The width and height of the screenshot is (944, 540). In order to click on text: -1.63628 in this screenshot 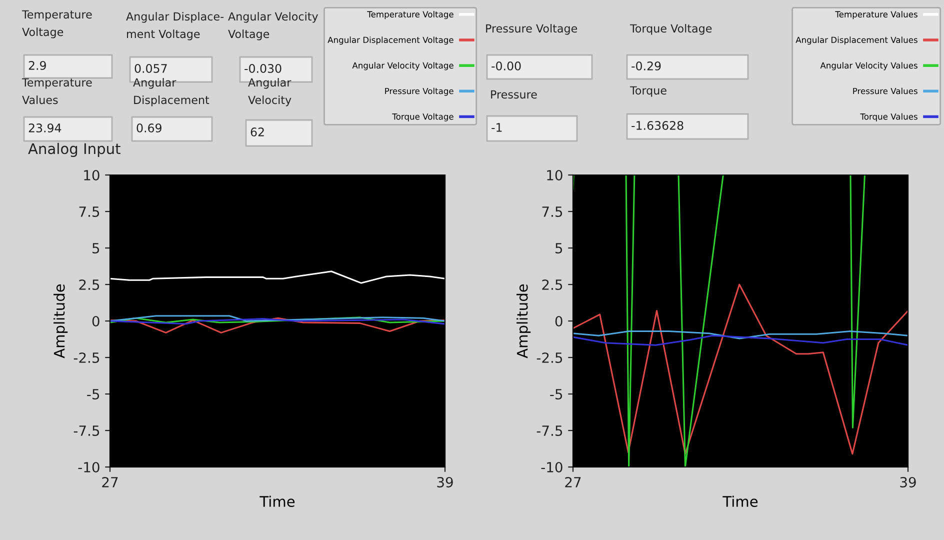, I will do `click(658, 125)`.